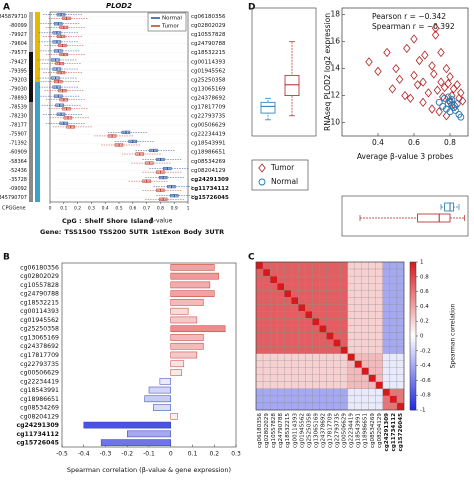 The image size is (474, 488). I want to click on x-tick-label: cg24790788, so click(281, 431).